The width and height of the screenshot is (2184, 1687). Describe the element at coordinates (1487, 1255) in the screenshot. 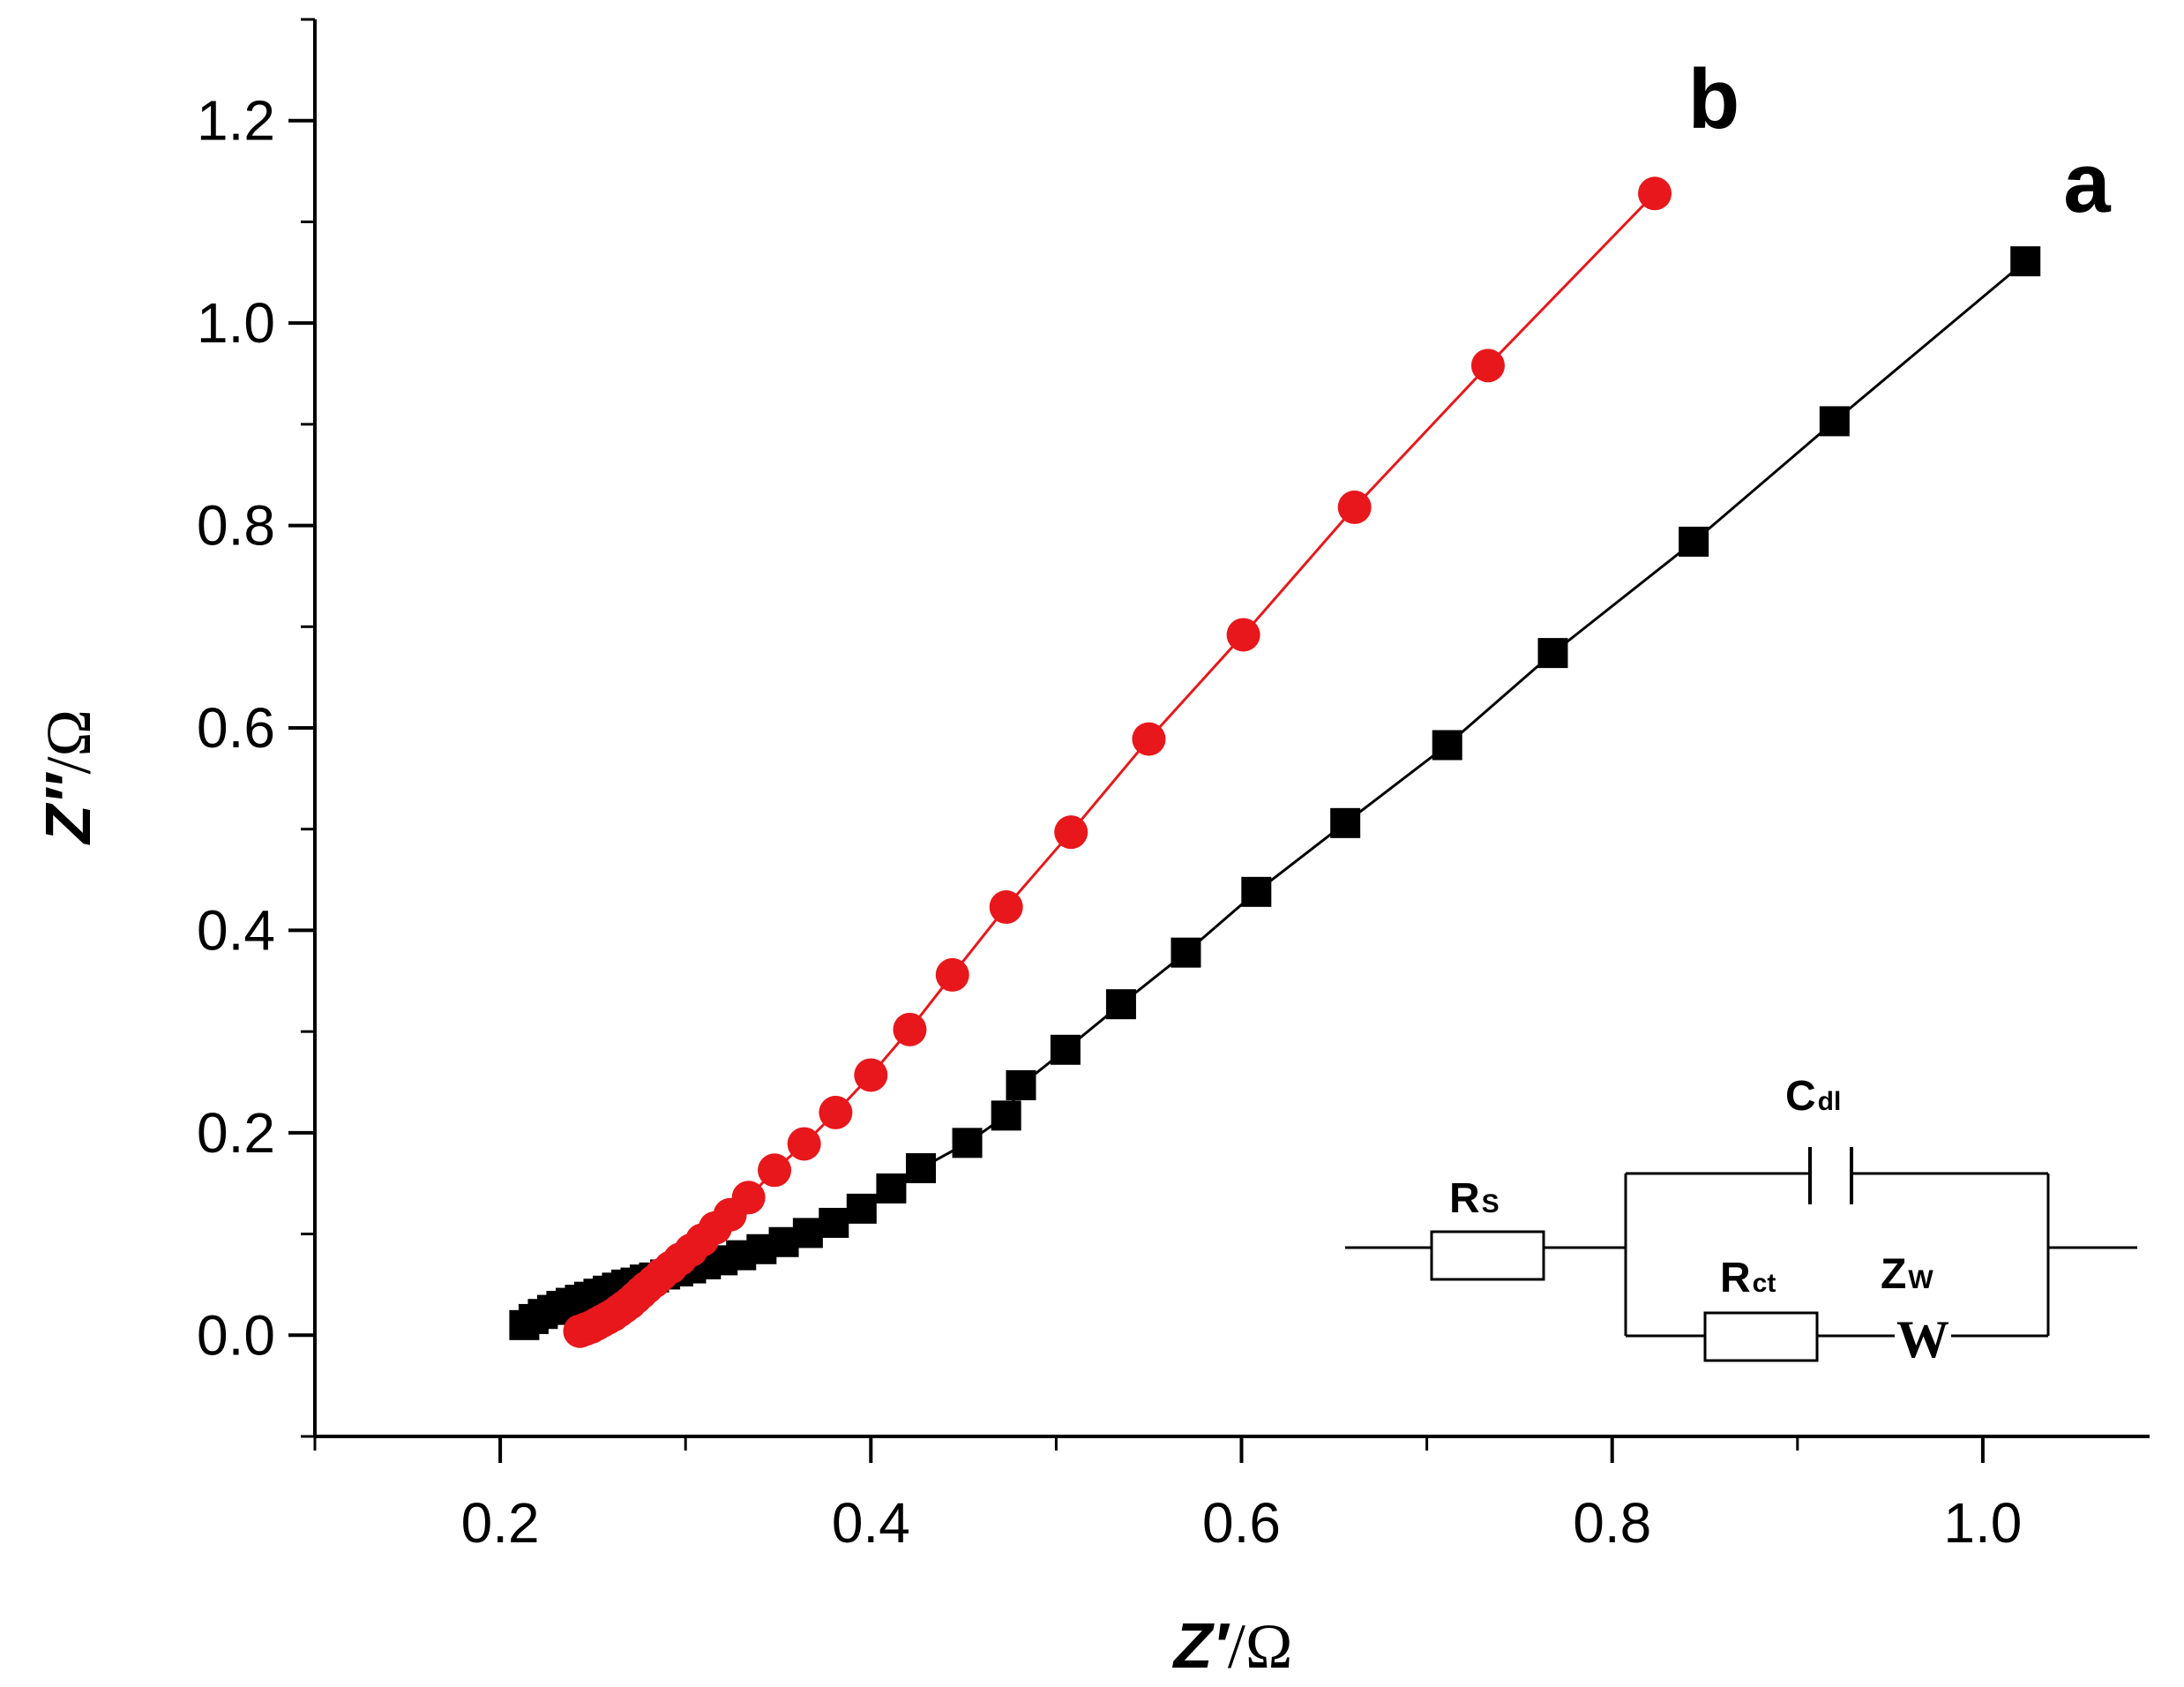

I see `rs-resistor` at that location.